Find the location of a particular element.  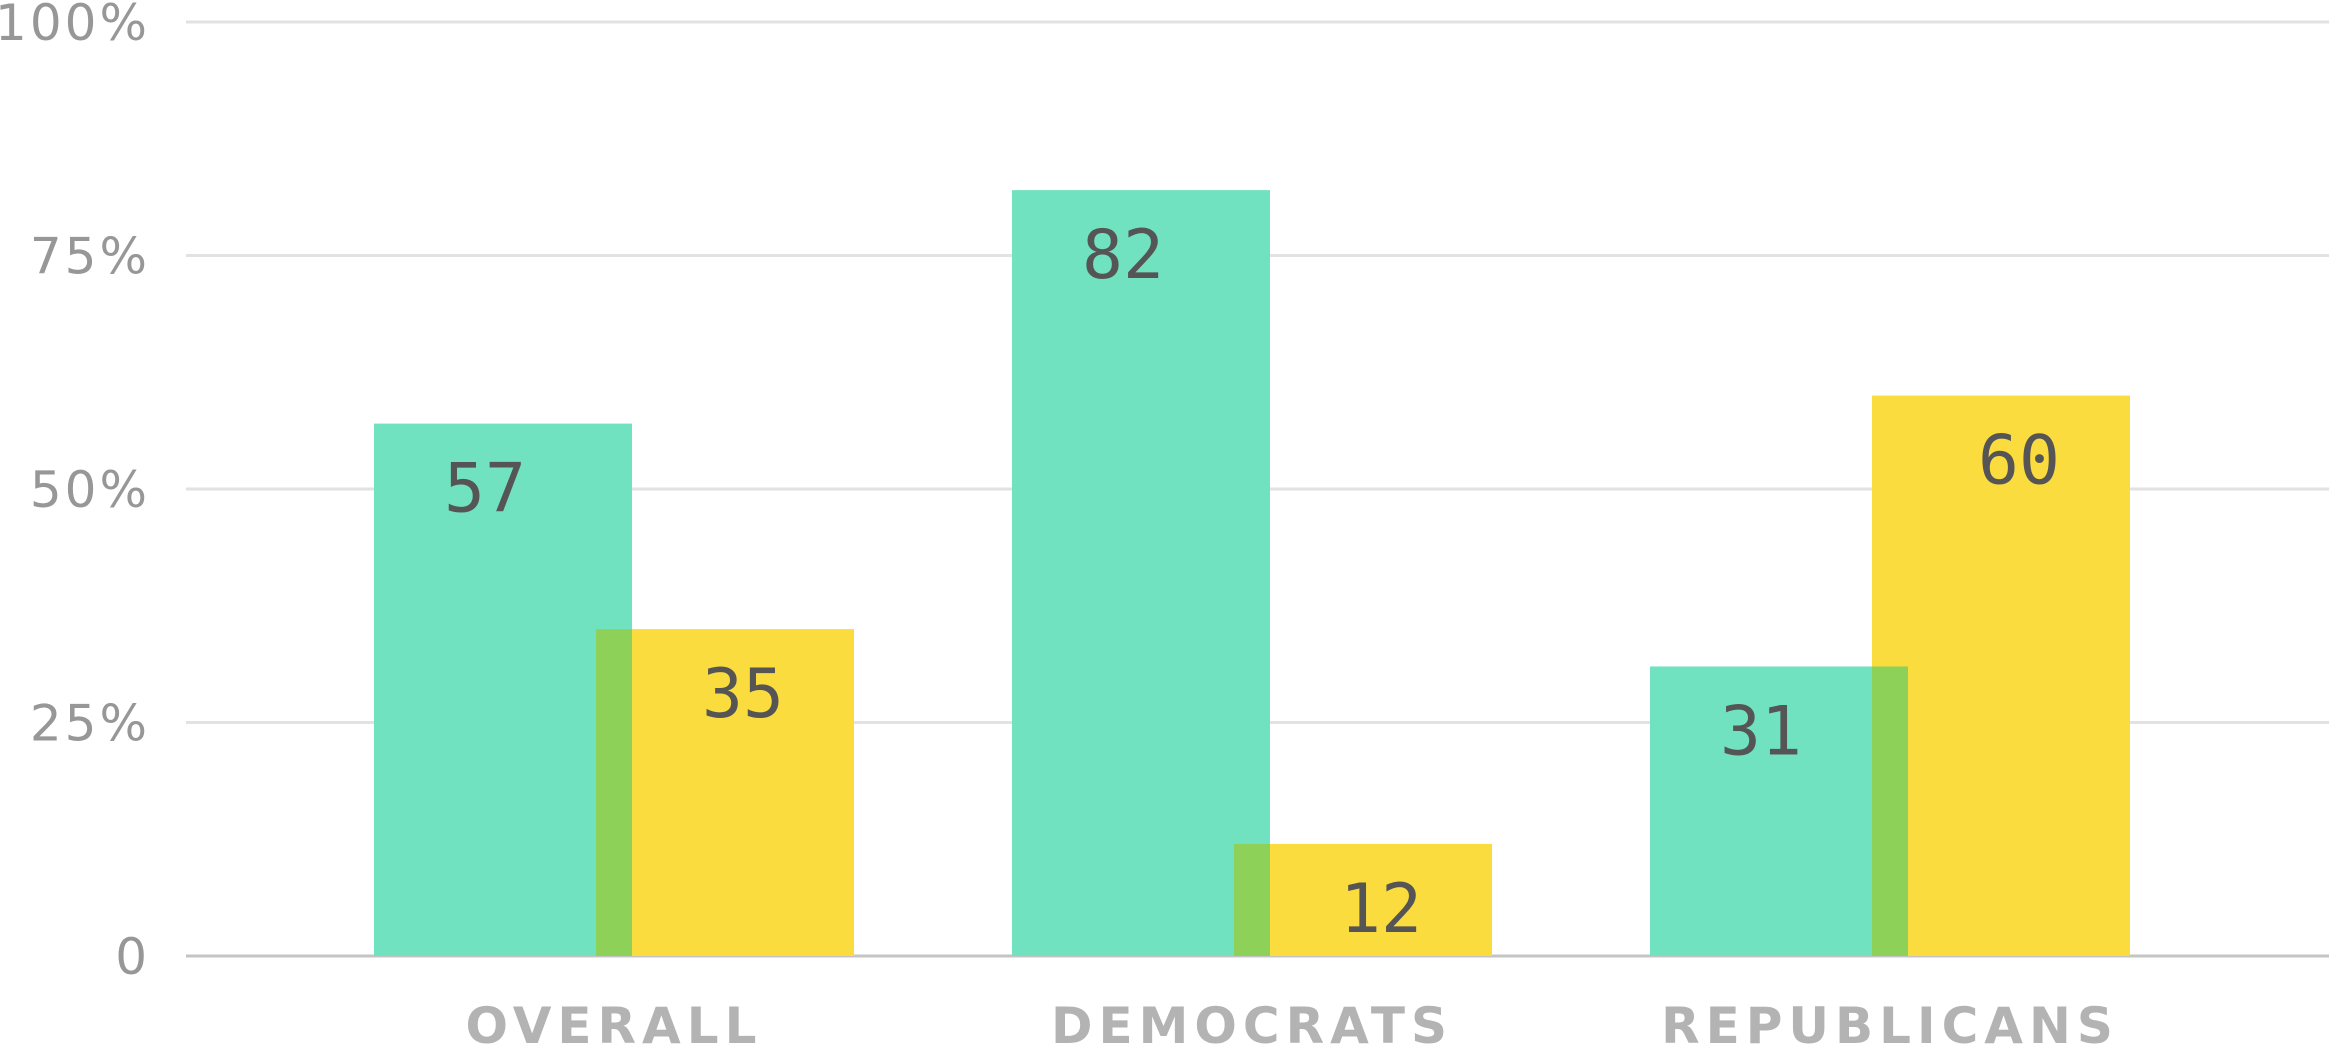

data-label: 35 is located at coordinates (743, 694).